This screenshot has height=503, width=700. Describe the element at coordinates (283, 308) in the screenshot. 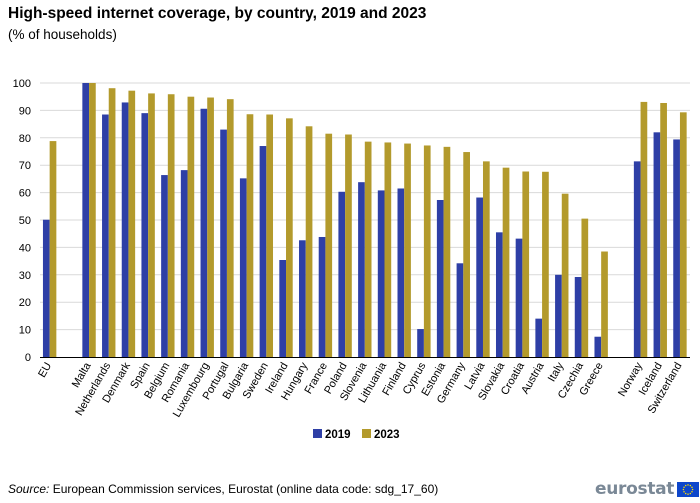

I see `bar-2019-ireland` at that location.